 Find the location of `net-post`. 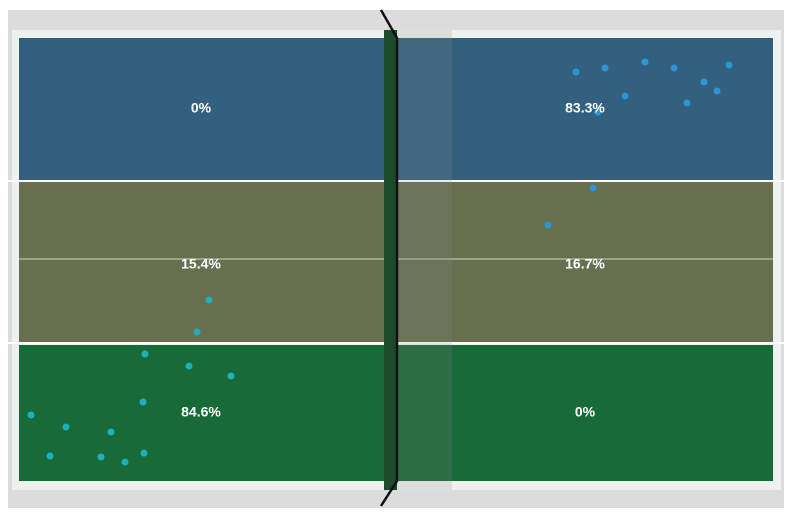

net-post is located at coordinates (389, 258).